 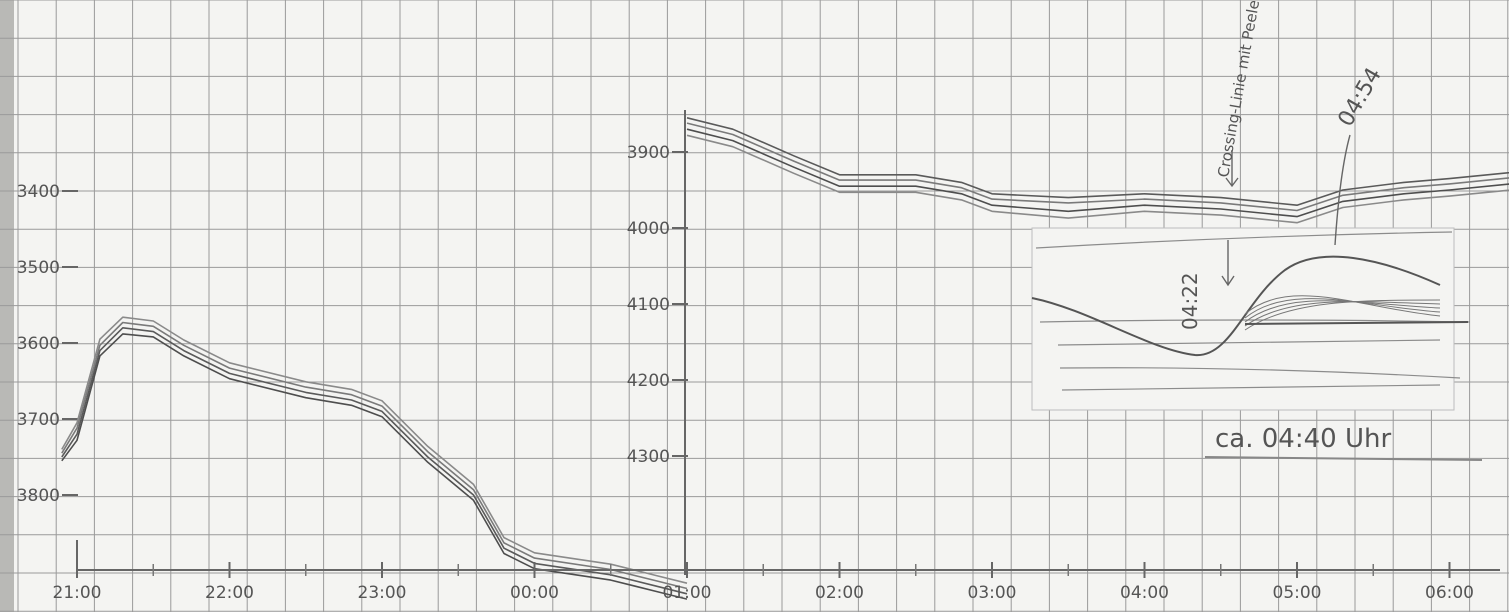 I want to click on y-tick-label: 4300, so click(x=648, y=457).